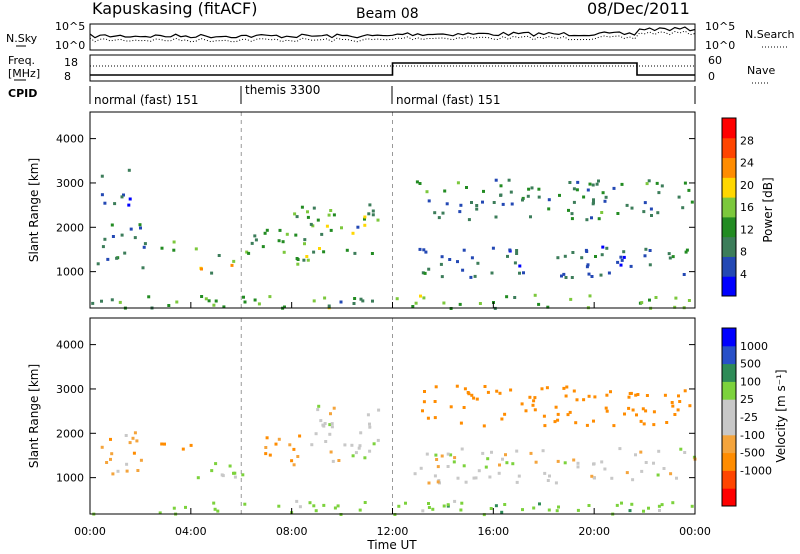 This screenshot has width=800, height=554. What do you see at coordinates (392, 69) in the screenshot?
I see `freq-series` at bounding box center [392, 69].